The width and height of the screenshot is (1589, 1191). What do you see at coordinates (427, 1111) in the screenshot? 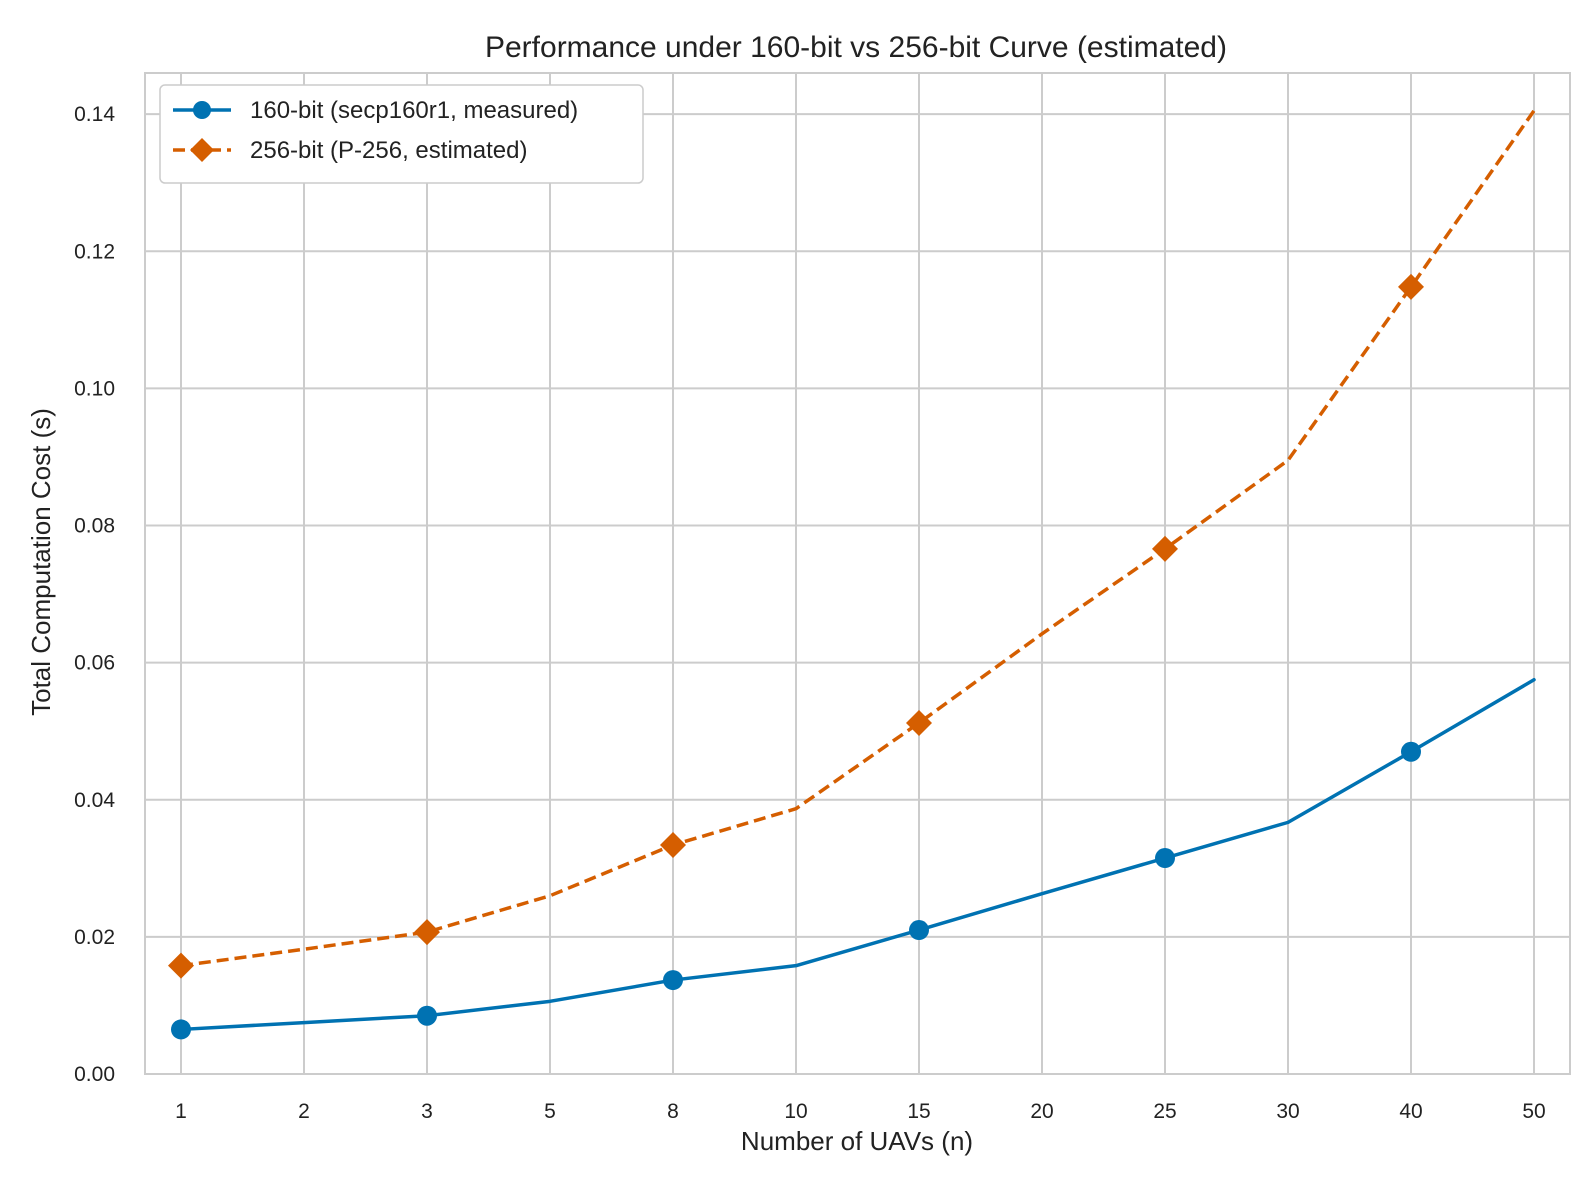
I see `x-tick-label: 3` at bounding box center [427, 1111].